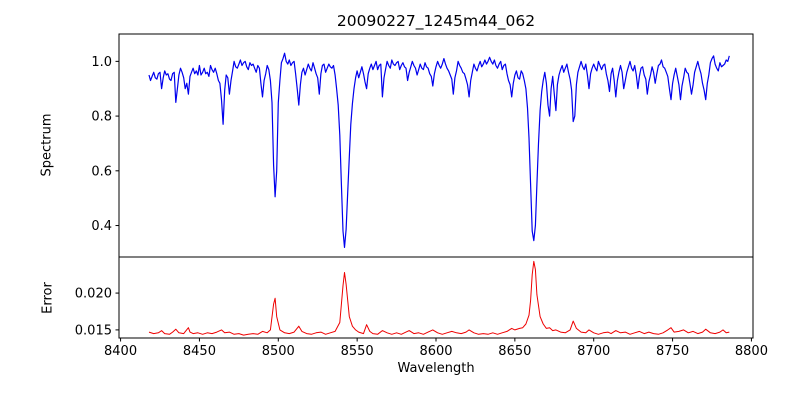  Describe the element at coordinates (199, 351) in the screenshot. I see `x-tick-label: 8450` at that location.